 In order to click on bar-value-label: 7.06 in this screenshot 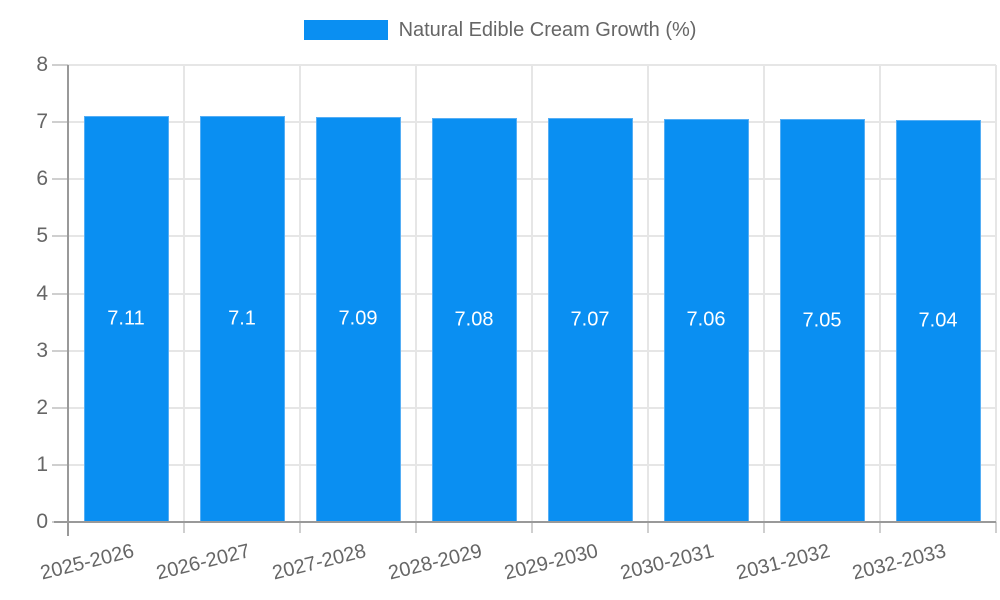, I will do `click(706, 319)`.